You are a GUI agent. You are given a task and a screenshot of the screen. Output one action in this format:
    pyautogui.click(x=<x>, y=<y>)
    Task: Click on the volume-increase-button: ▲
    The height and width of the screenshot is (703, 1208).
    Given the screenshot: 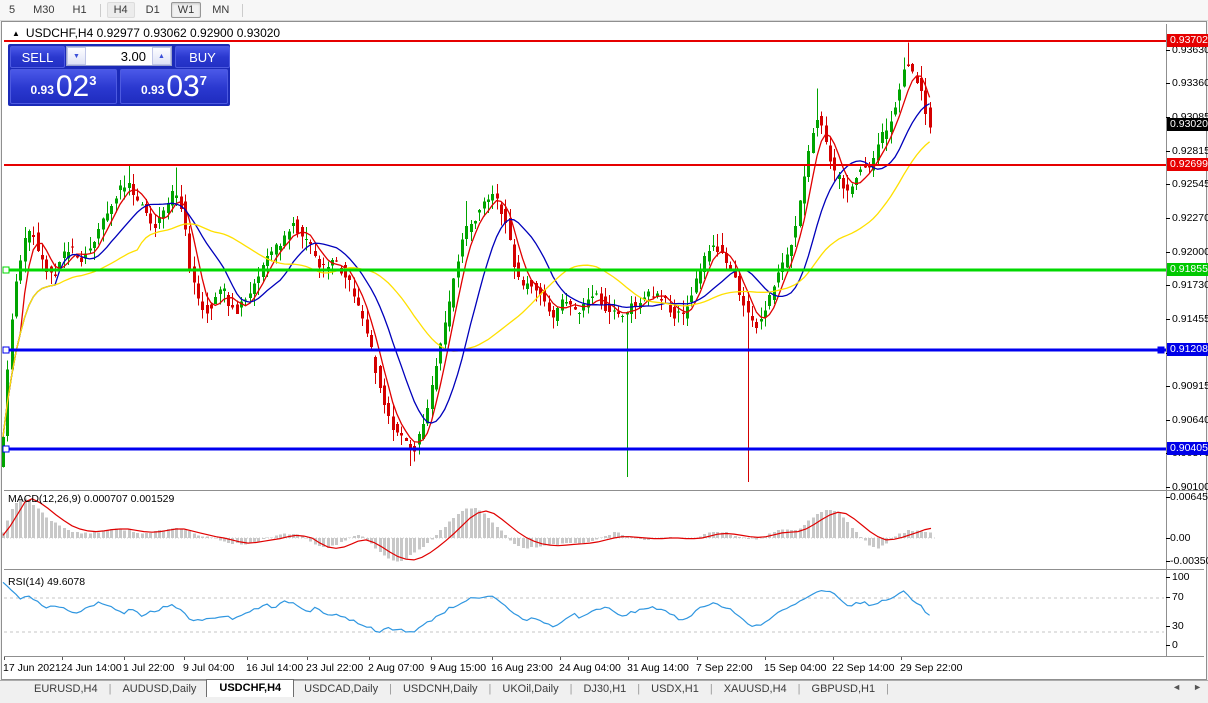 What is the action you would take?
    pyautogui.click(x=161, y=56)
    